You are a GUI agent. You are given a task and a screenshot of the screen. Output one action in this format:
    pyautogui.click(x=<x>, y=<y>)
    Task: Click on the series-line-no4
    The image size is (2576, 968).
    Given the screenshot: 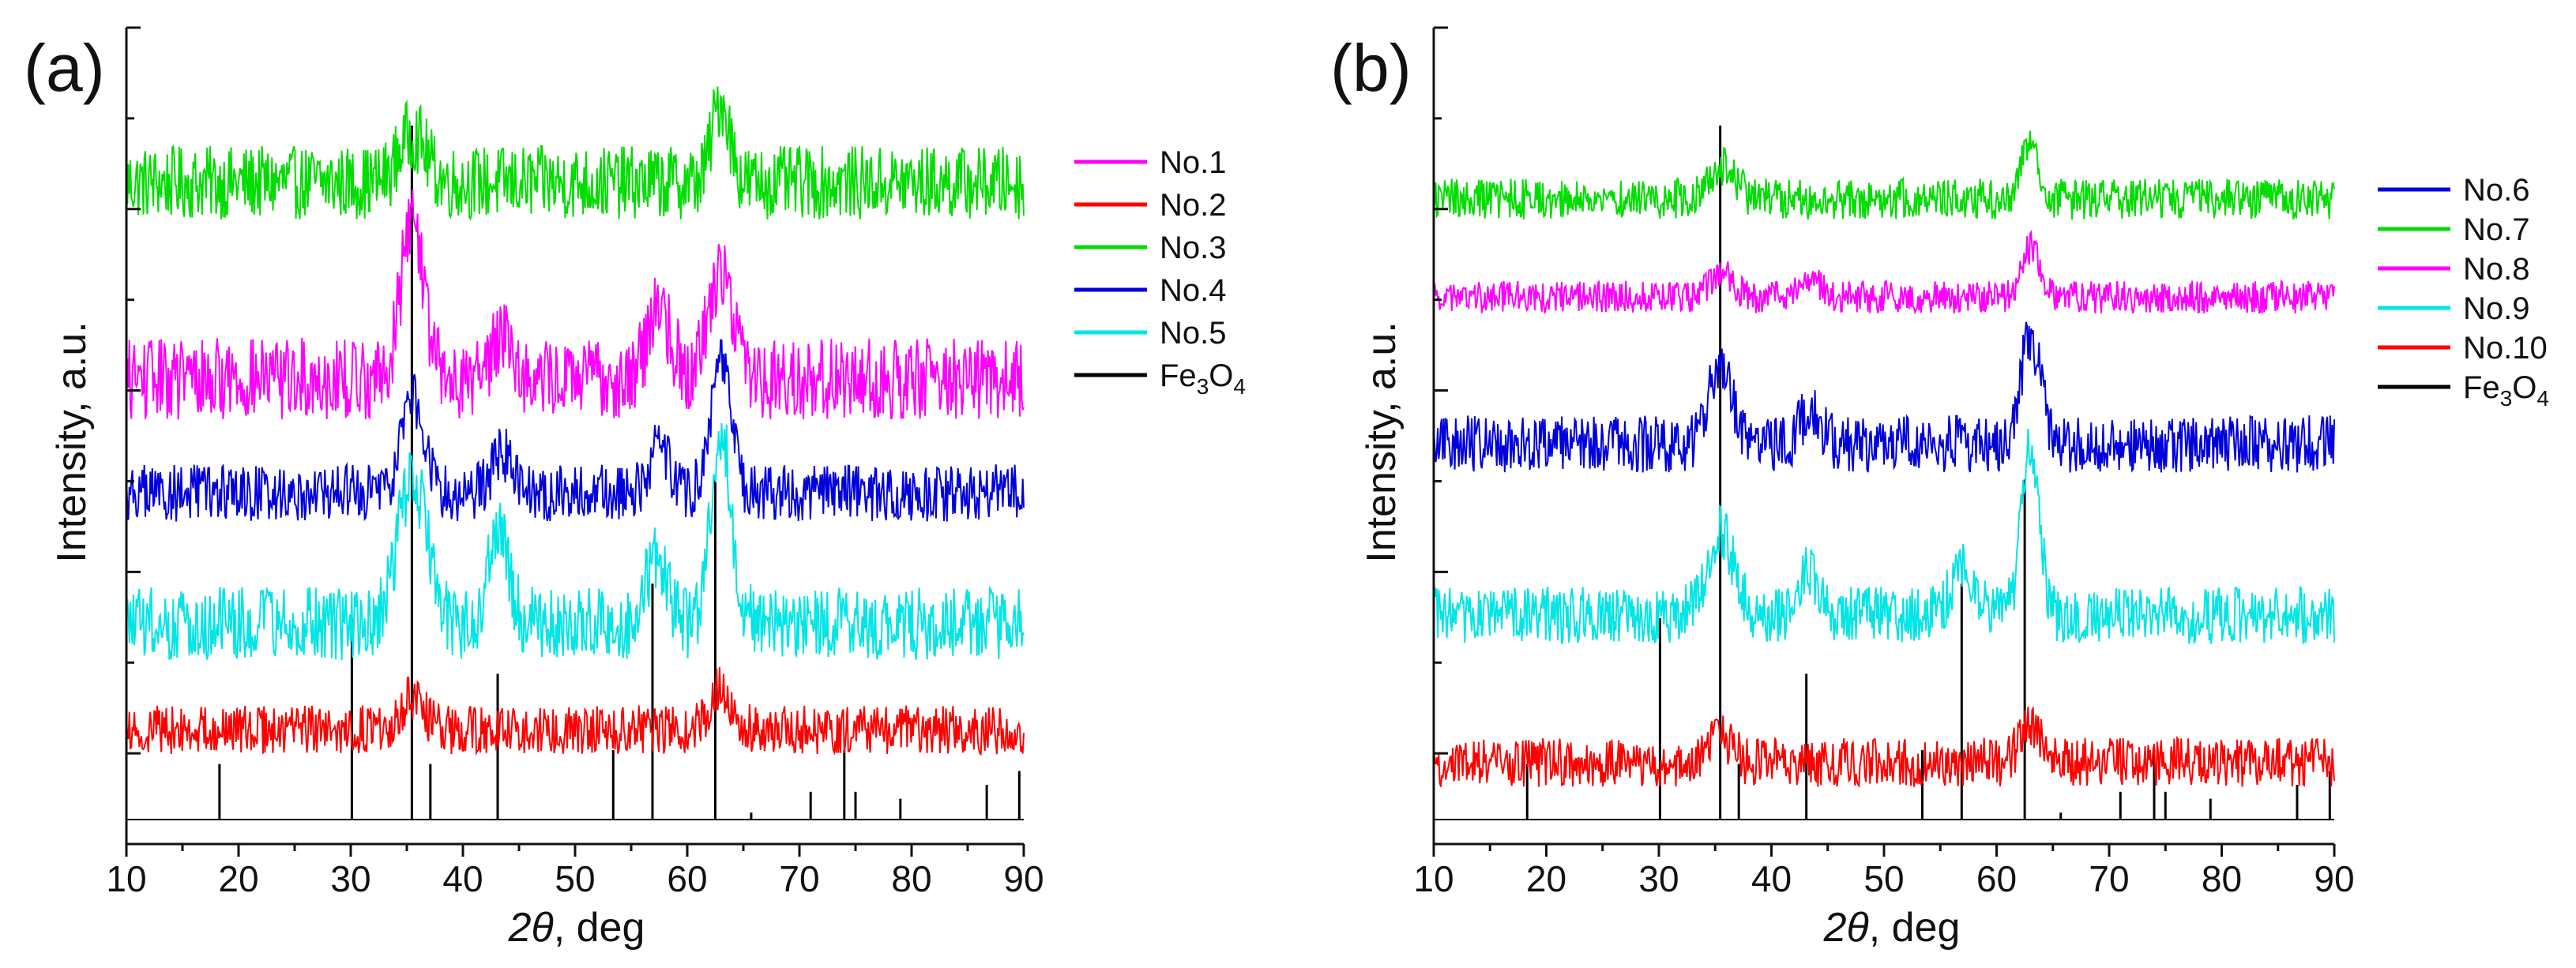 What is the action you would take?
    pyautogui.click(x=575, y=430)
    